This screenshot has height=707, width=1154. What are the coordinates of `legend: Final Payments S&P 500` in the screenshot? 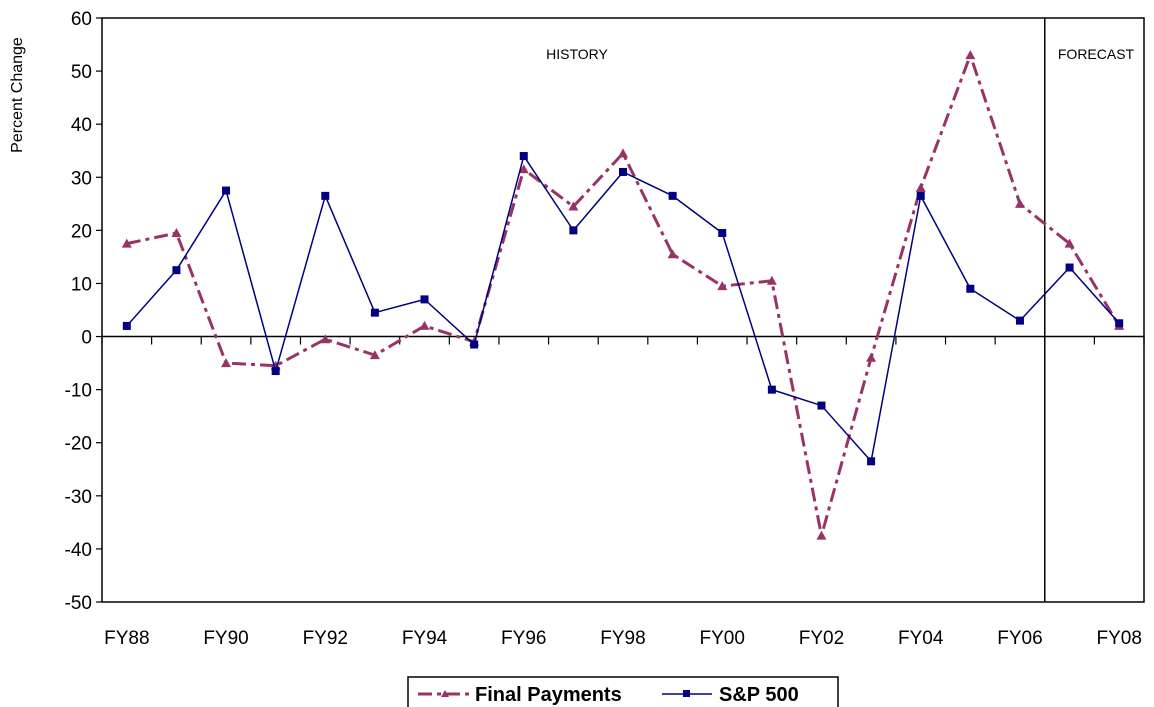 It's located at (623, 691).